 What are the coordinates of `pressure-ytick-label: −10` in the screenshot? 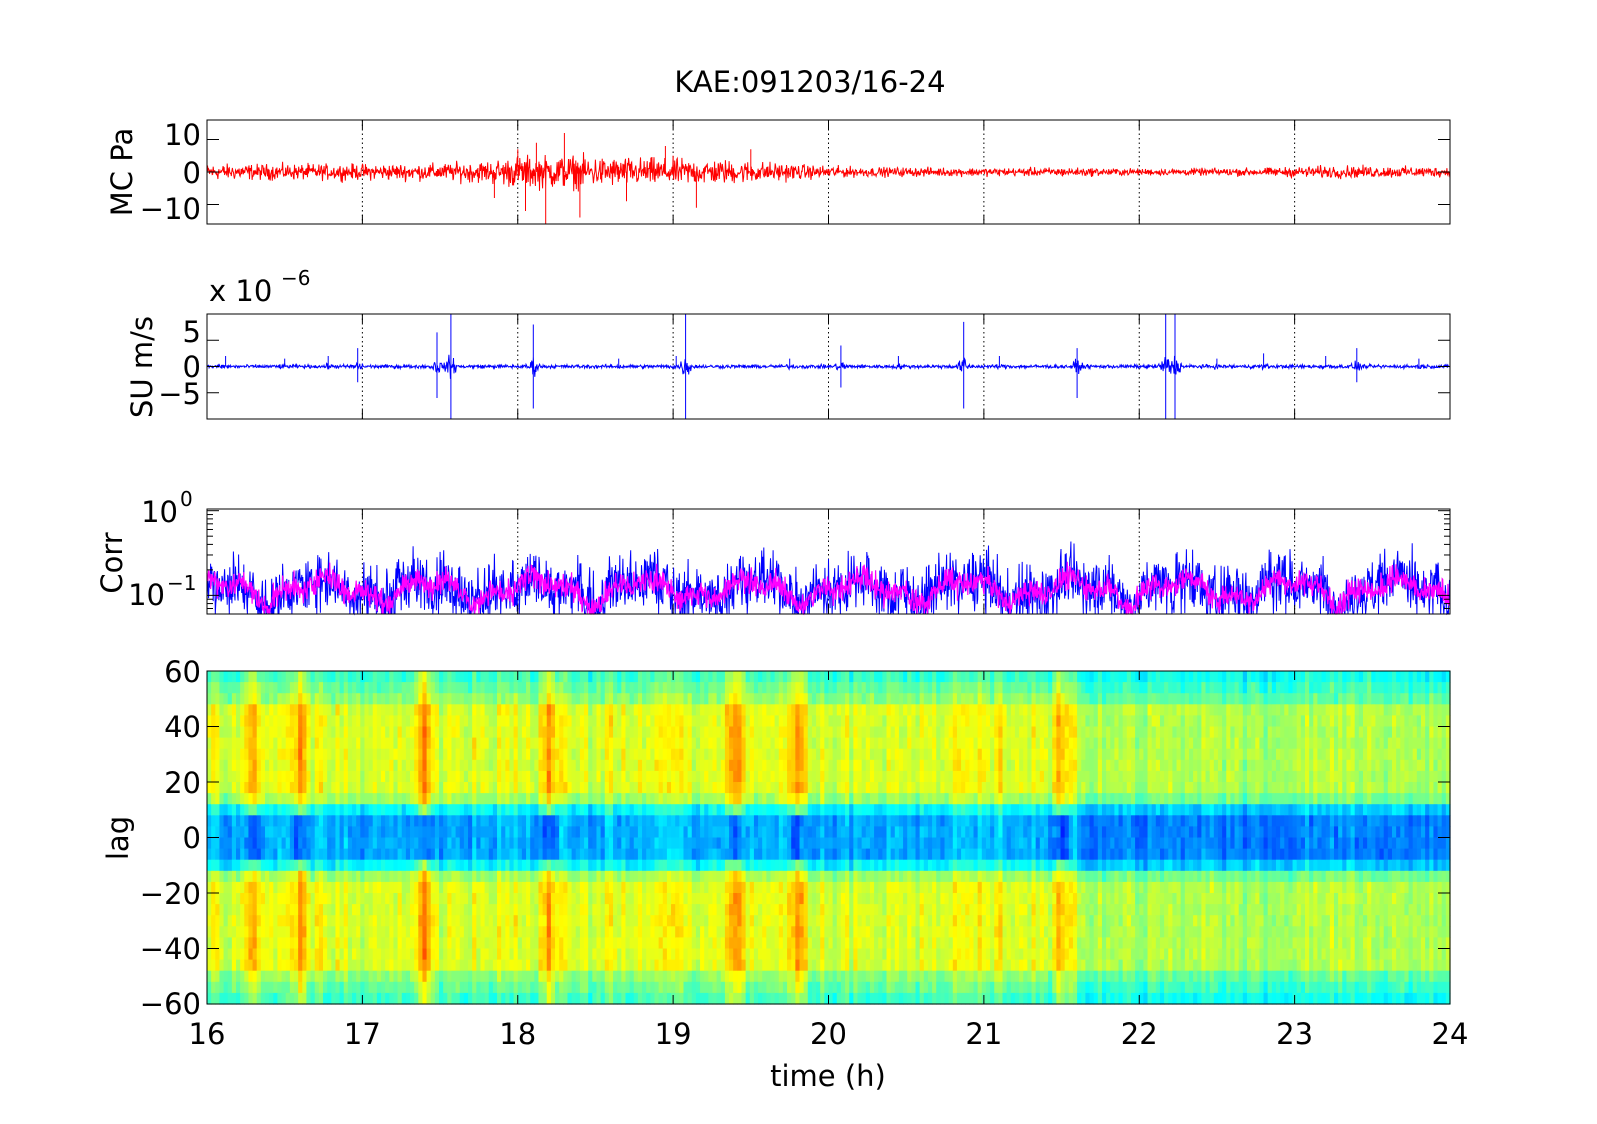 It's located at (170, 209).